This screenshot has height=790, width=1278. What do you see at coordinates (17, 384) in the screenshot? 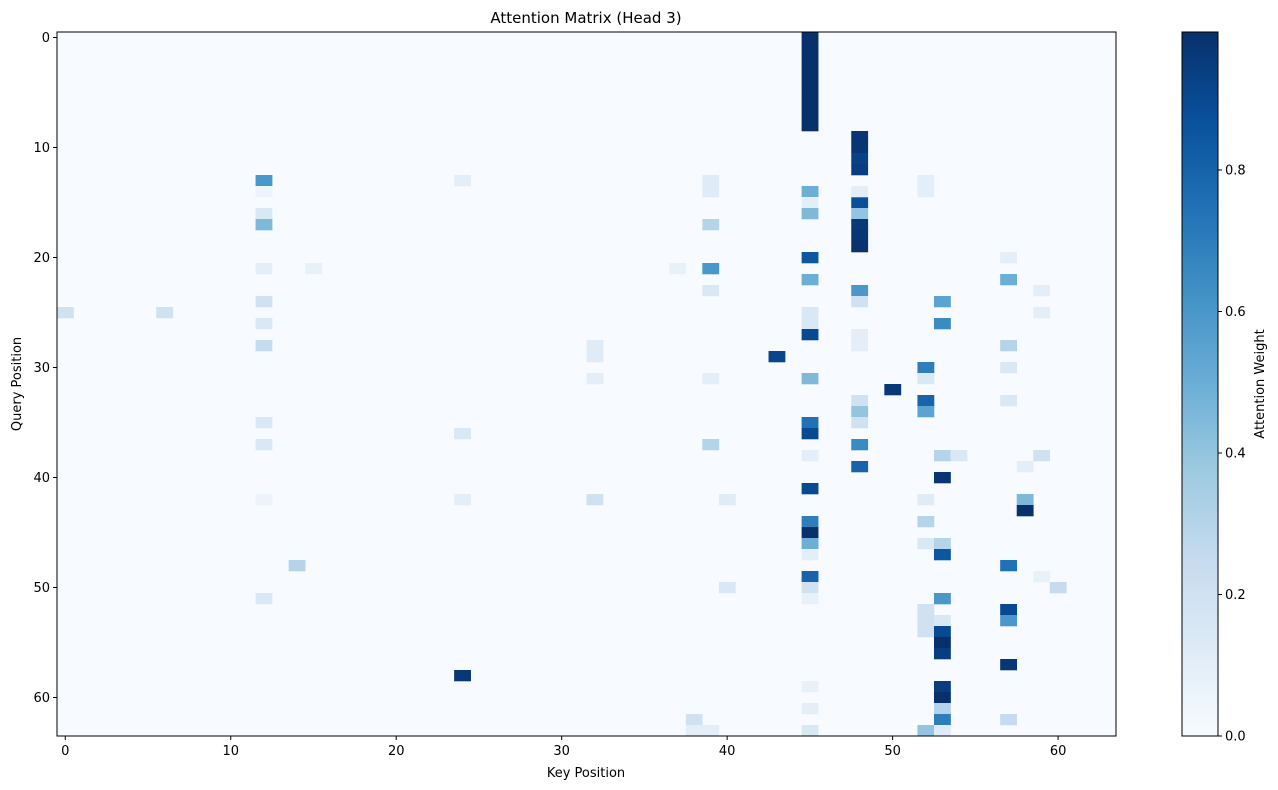
I see `y-axis-label: Query Position` at bounding box center [17, 384].